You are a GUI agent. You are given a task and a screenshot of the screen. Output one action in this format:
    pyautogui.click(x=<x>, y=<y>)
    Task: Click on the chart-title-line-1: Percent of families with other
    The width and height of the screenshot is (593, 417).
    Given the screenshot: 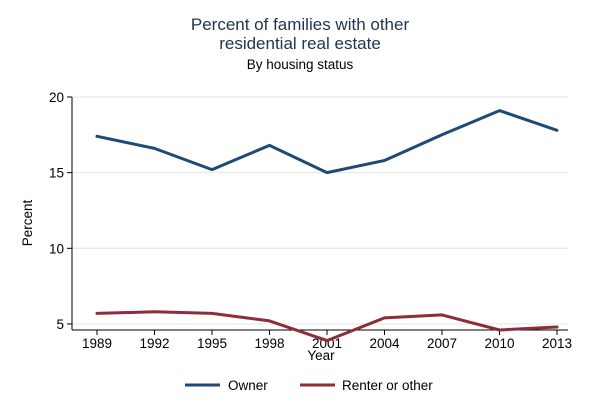 What is the action you would take?
    pyautogui.click(x=300, y=24)
    